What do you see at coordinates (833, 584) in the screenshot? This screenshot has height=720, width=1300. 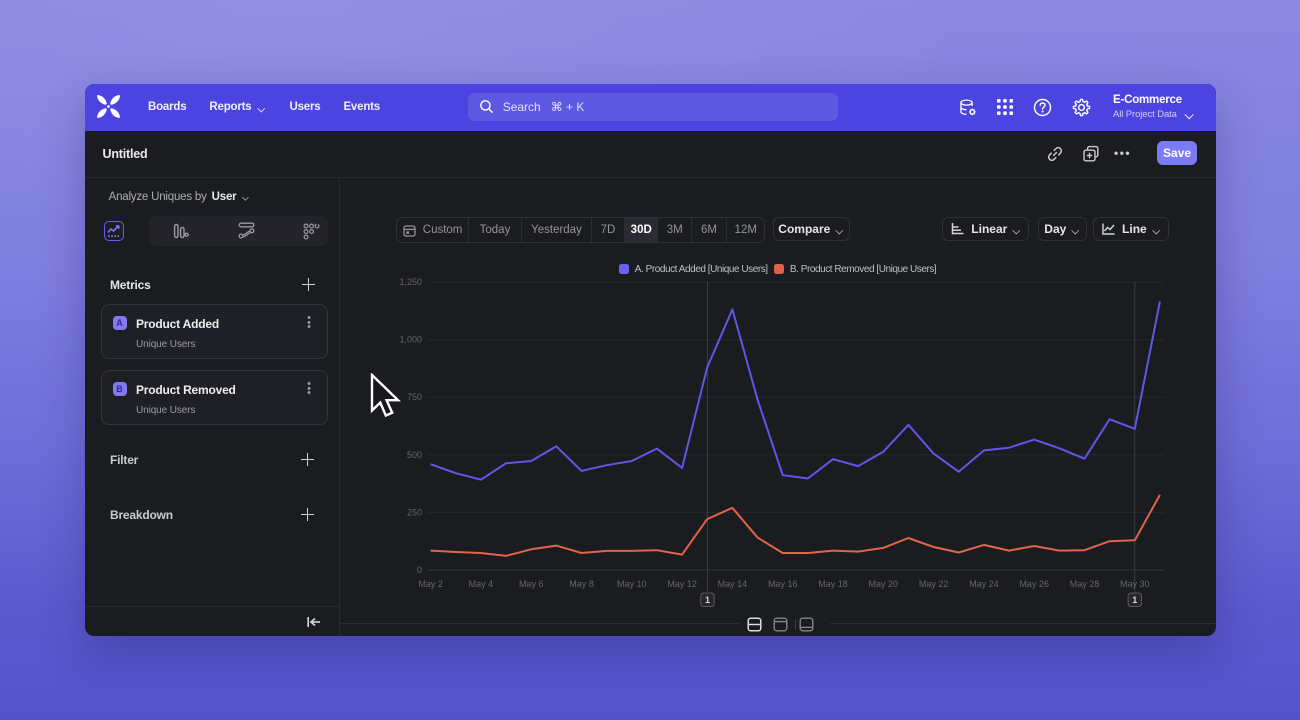 I see `svg-text: May 18` at bounding box center [833, 584].